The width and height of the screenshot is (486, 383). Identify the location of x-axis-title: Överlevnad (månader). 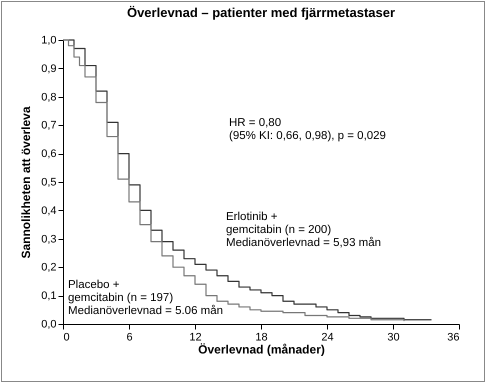
(261, 349).